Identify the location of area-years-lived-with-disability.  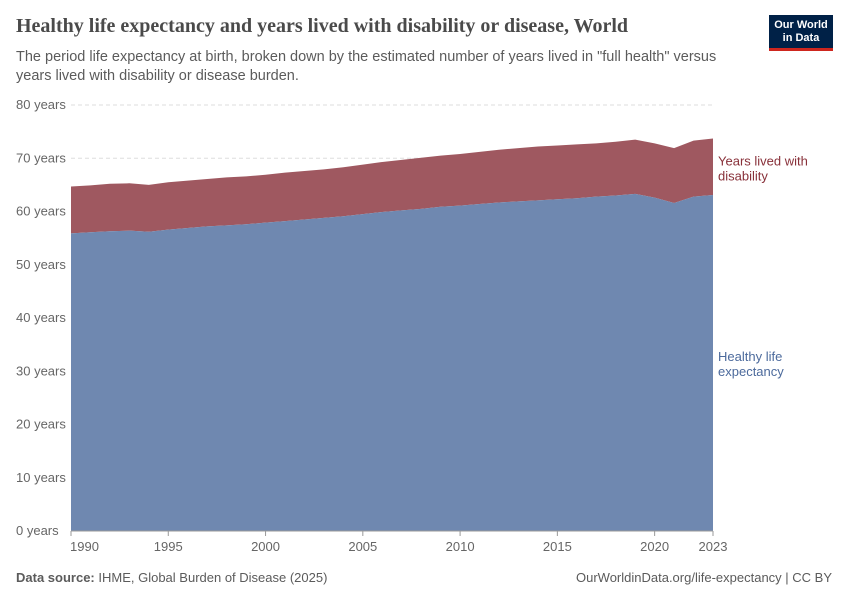
(392, 186).